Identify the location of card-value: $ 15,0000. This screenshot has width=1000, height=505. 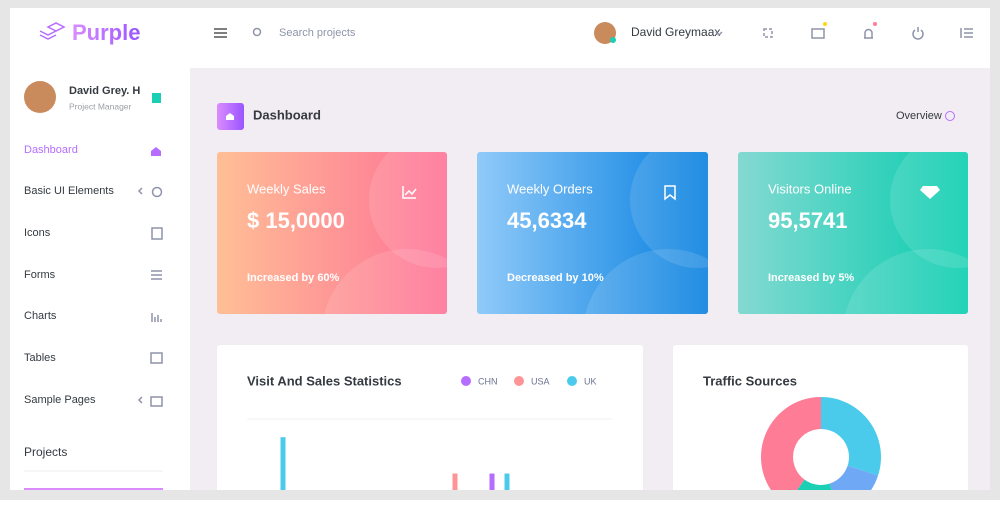
(296, 220).